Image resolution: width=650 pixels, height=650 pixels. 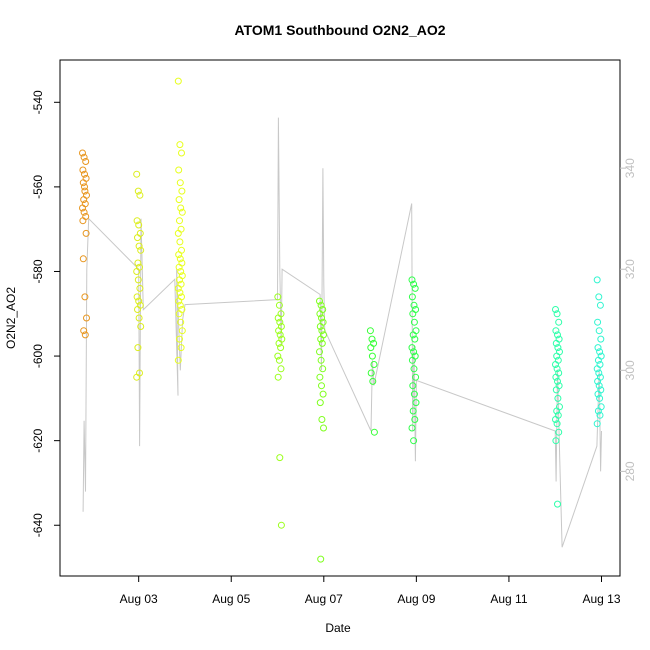 What do you see at coordinates (38, 187) in the screenshot?
I see `y-tick-label: -560` at bounding box center [38, 187].